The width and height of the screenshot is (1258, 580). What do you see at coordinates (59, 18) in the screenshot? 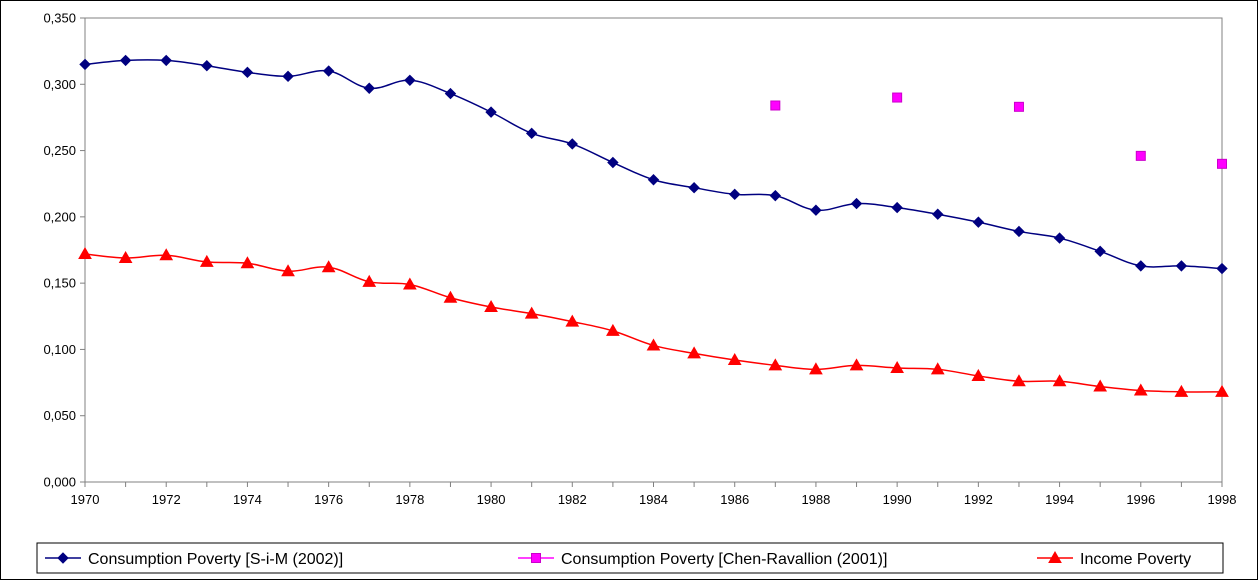
I see `y-tick-label: 0,350` at bounding box center [59, 18].